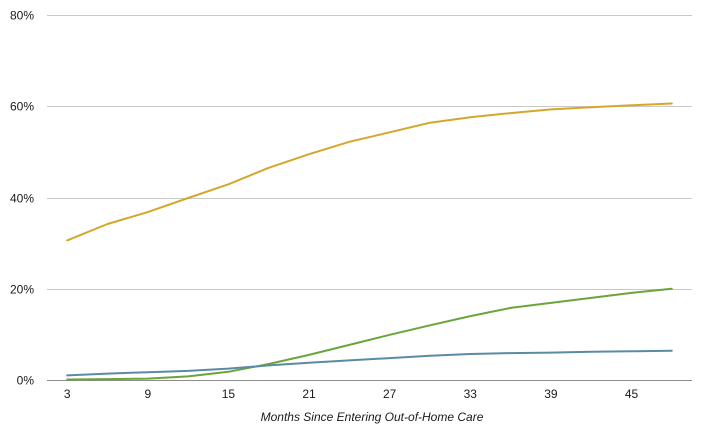  What do you see at coordinates (471, 394) in the screenshot?
I see `x-tick-label: 33` at bounding box center [471, 394].